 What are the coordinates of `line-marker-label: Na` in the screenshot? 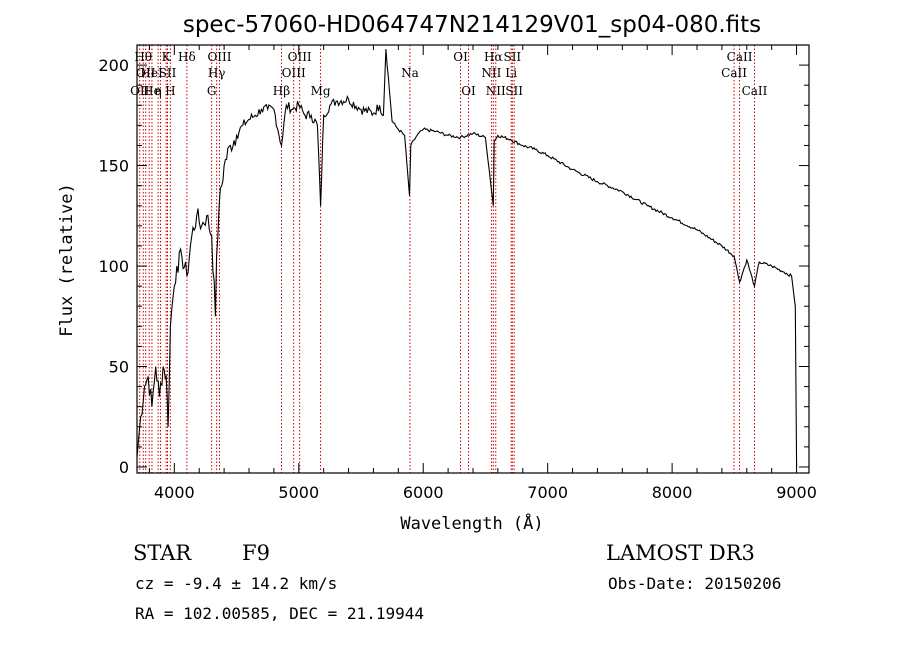 It's located at (410, 73).